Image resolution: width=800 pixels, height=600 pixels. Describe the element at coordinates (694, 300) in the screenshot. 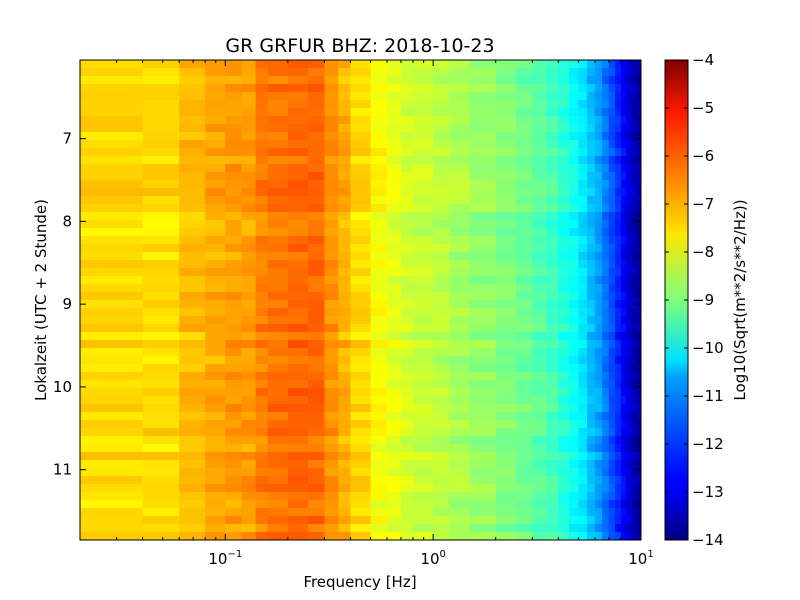

I see `colorbar: −4−5−6−7−8−9−10−11−12−13−14` at that location.